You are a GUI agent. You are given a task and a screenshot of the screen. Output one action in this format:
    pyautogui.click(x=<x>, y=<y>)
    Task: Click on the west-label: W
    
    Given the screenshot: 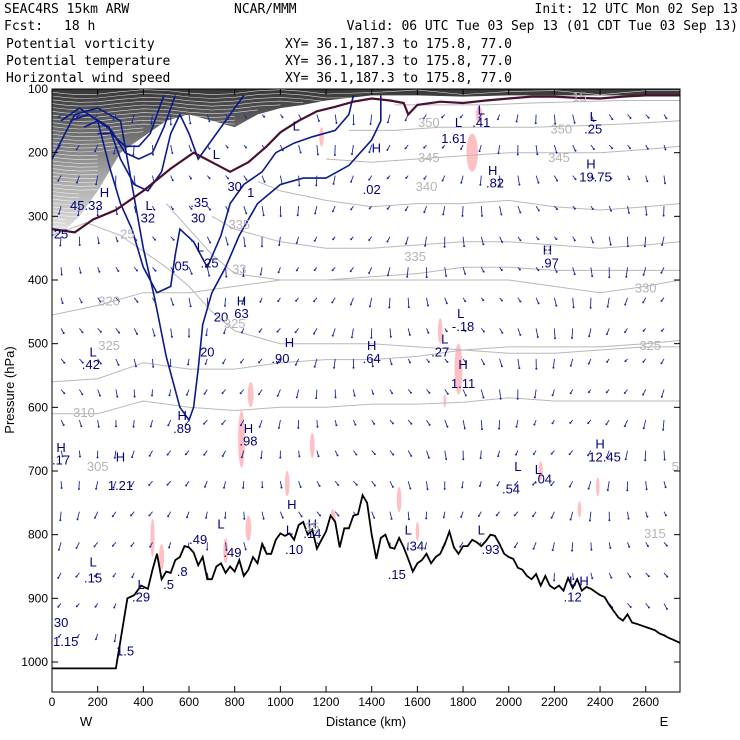 What is the action you would take?
    pyautogui.click(x=86, y=721)
    